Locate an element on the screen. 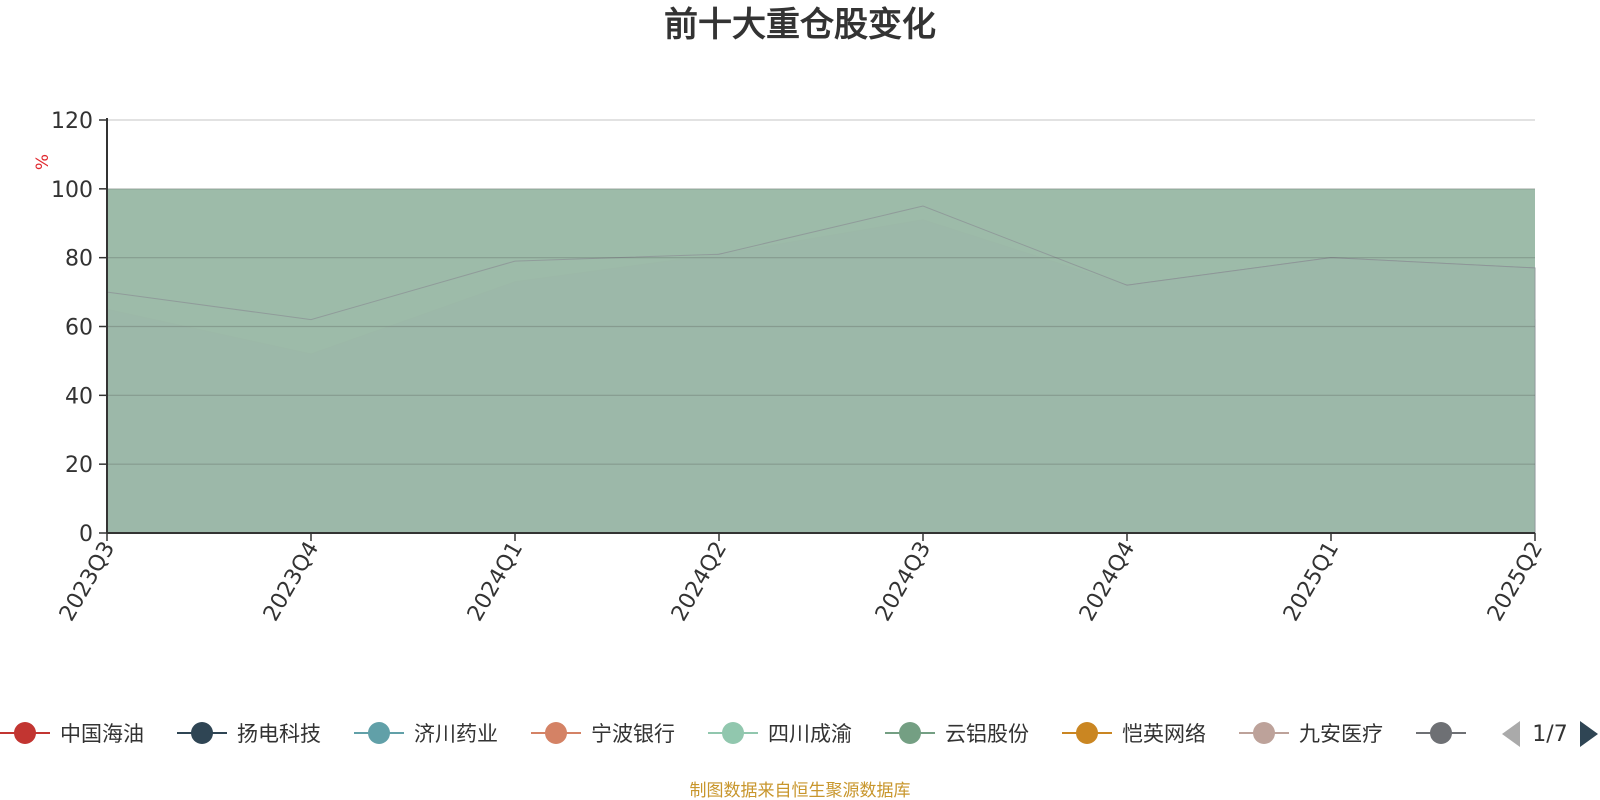 The height and width of the screenshot is (800, 1600). x-tick-label: 2024Q2 is located at coordinates (699, 582).